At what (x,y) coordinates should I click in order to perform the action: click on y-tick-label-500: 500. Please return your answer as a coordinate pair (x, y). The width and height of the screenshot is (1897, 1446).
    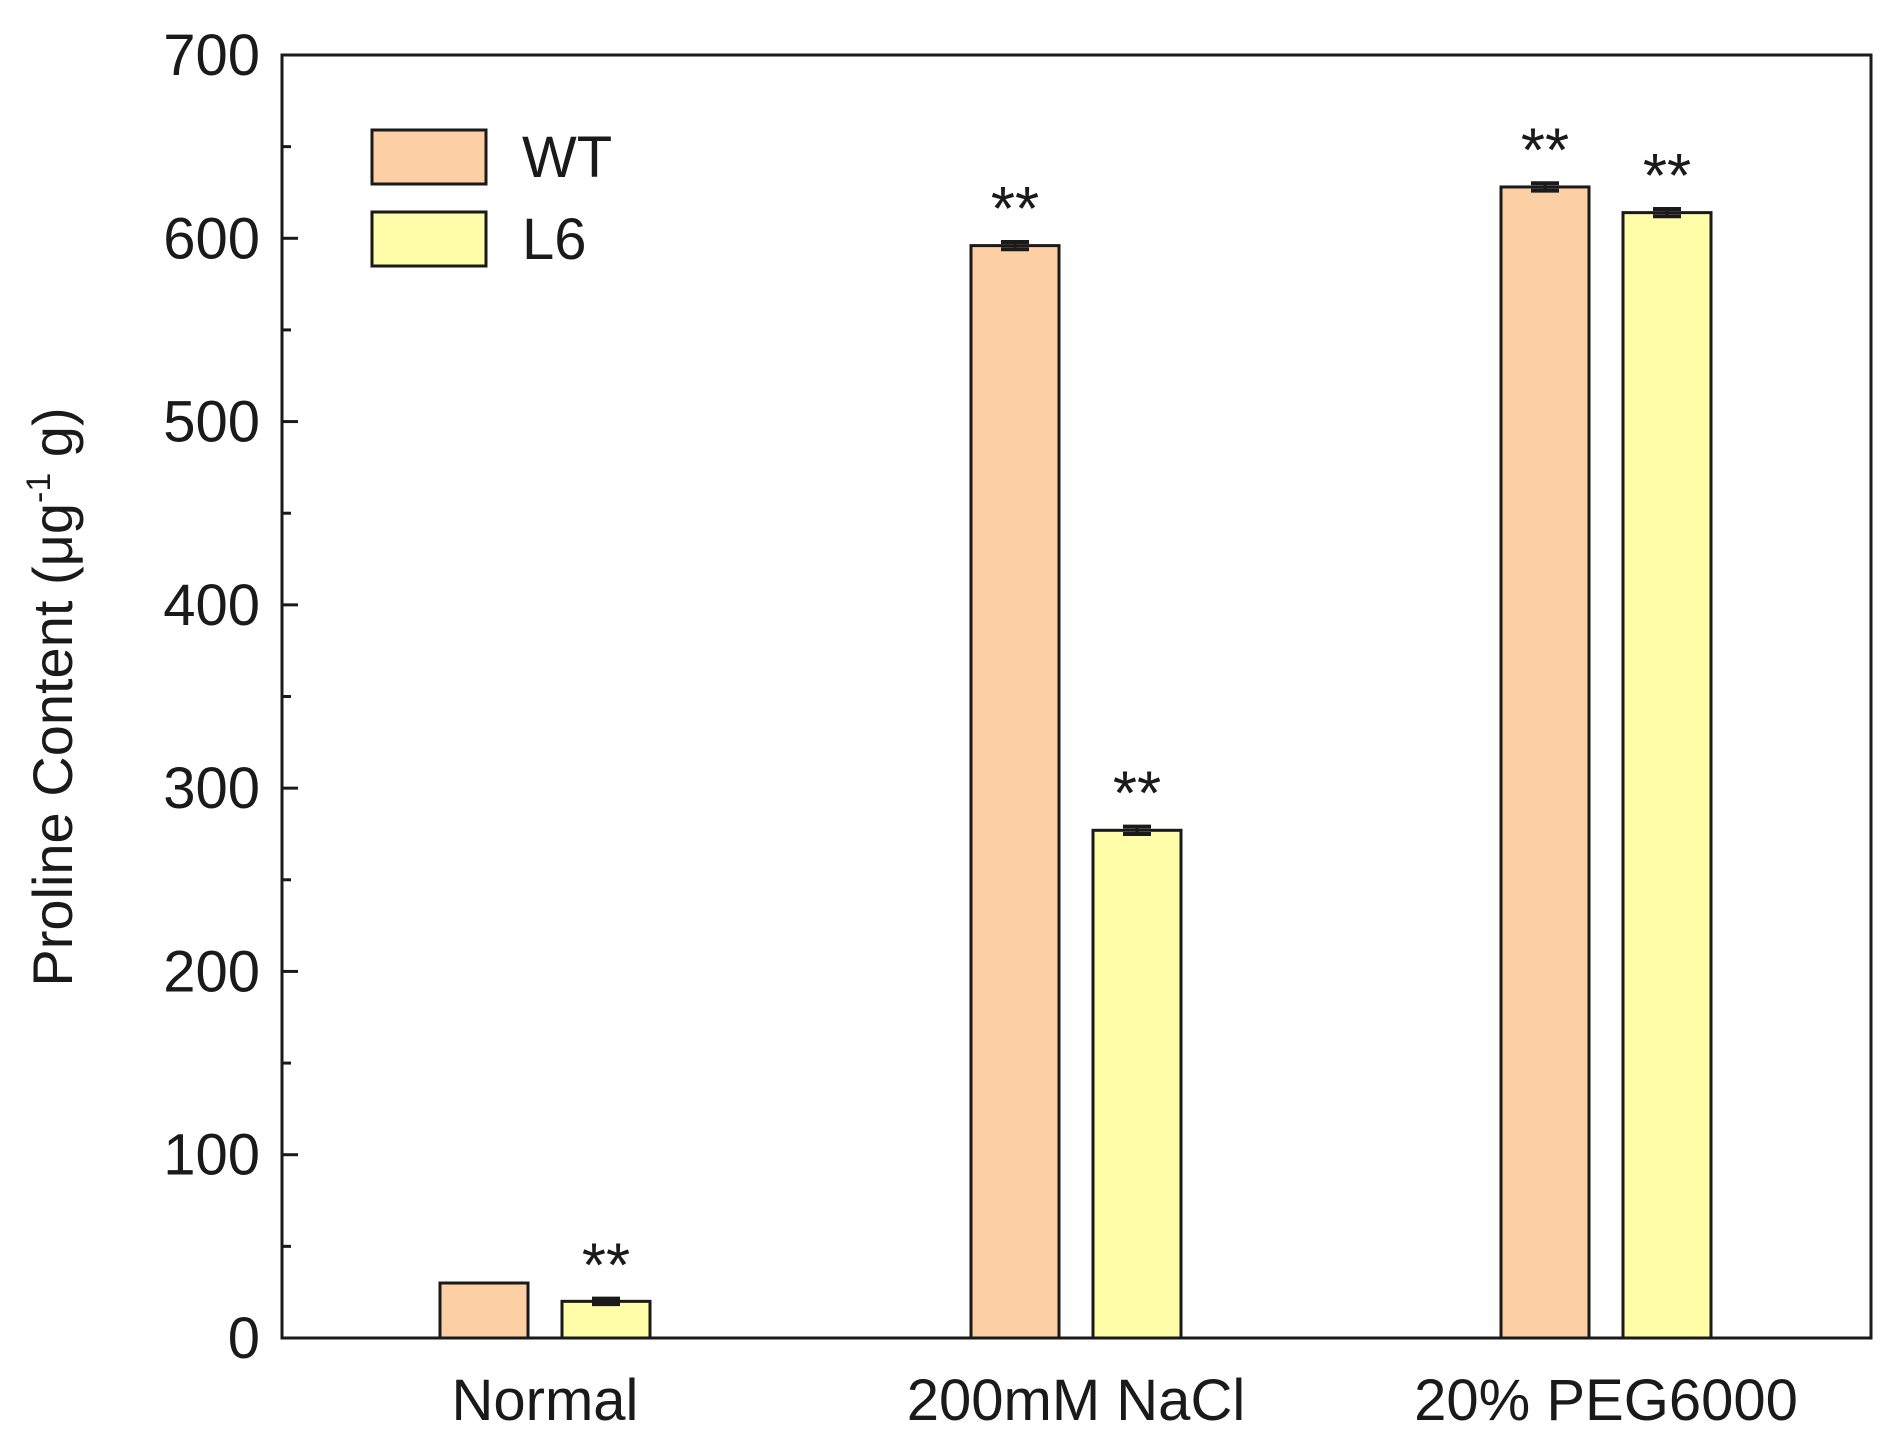
    Looking at the image, I should click on (211, 422).